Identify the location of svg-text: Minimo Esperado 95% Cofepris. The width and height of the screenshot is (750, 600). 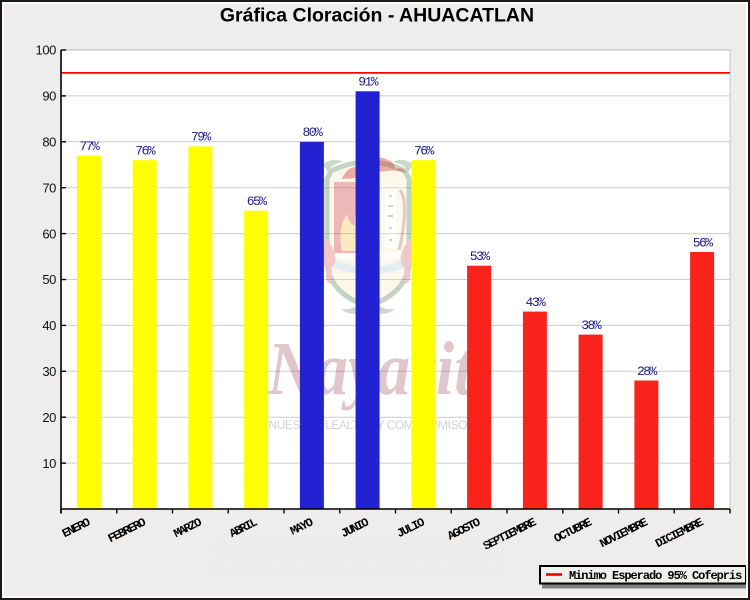
(655, 576).